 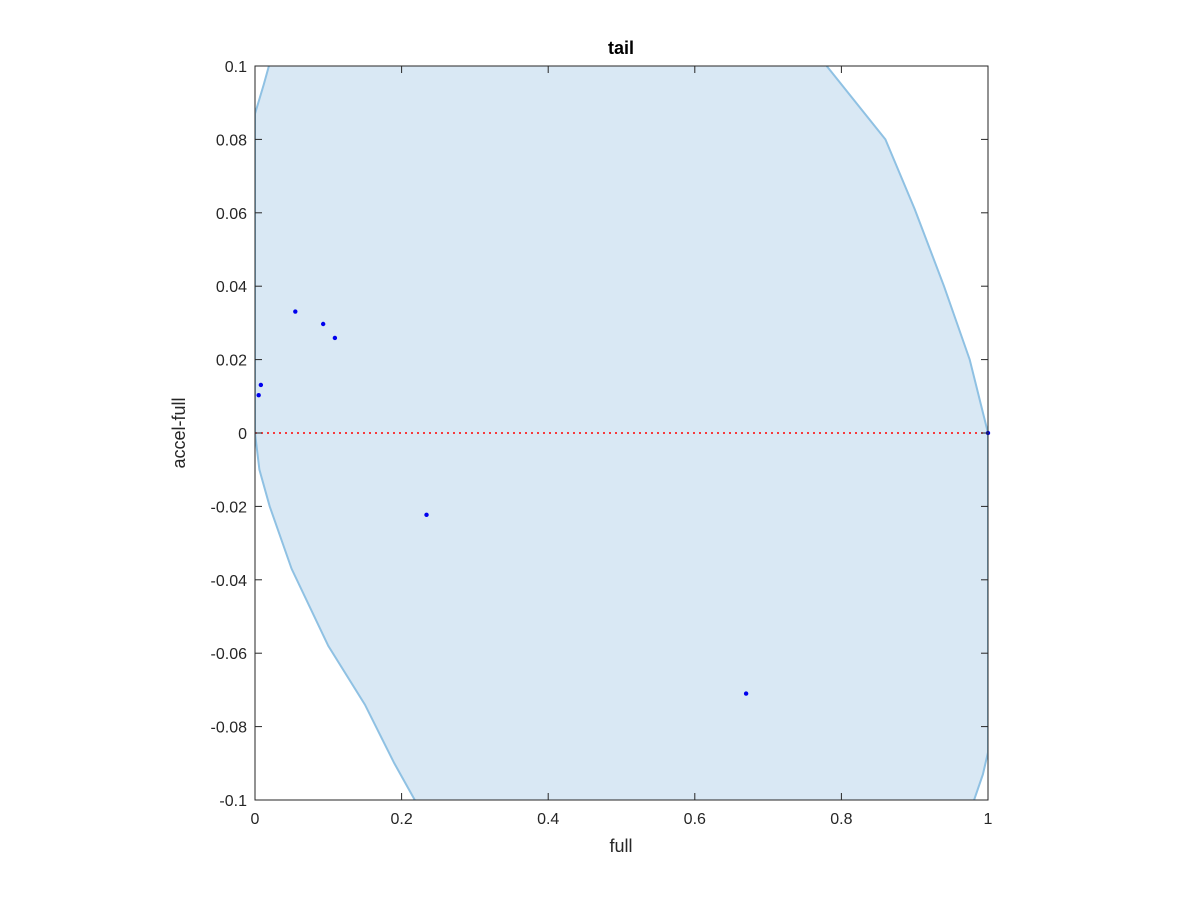 I want to click on y-tick-label: -0.1, so click(x=233, y=801).